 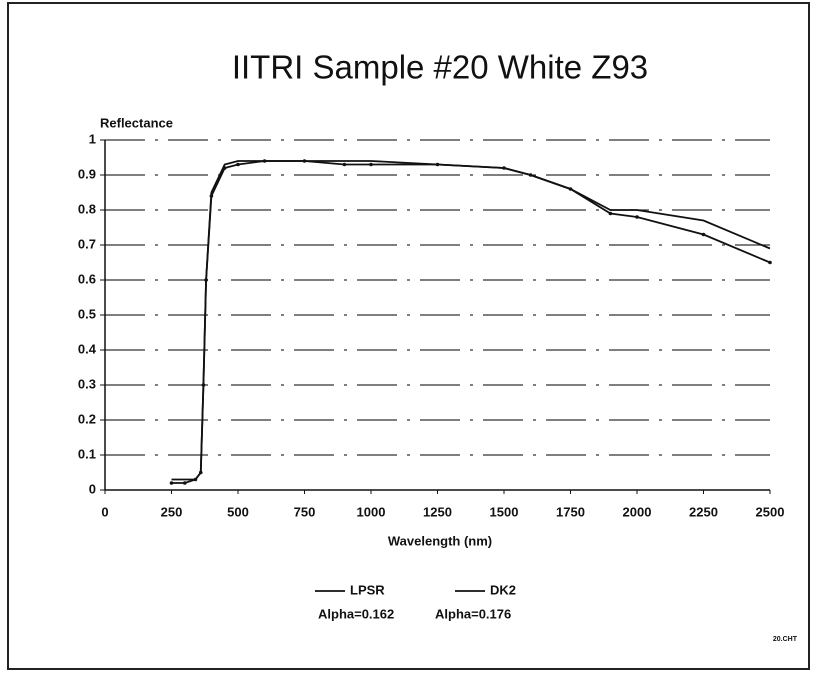 I want to click on x-tick-label: 2500, so click(x=770, y=511).